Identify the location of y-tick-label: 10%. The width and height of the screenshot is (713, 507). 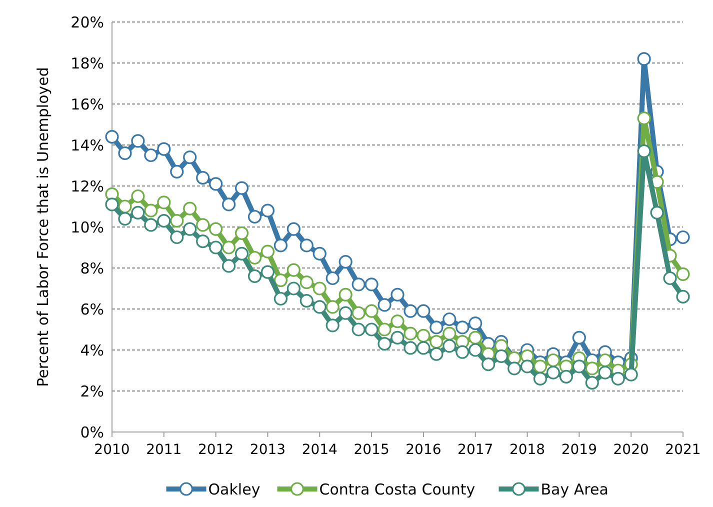
(87, 227).